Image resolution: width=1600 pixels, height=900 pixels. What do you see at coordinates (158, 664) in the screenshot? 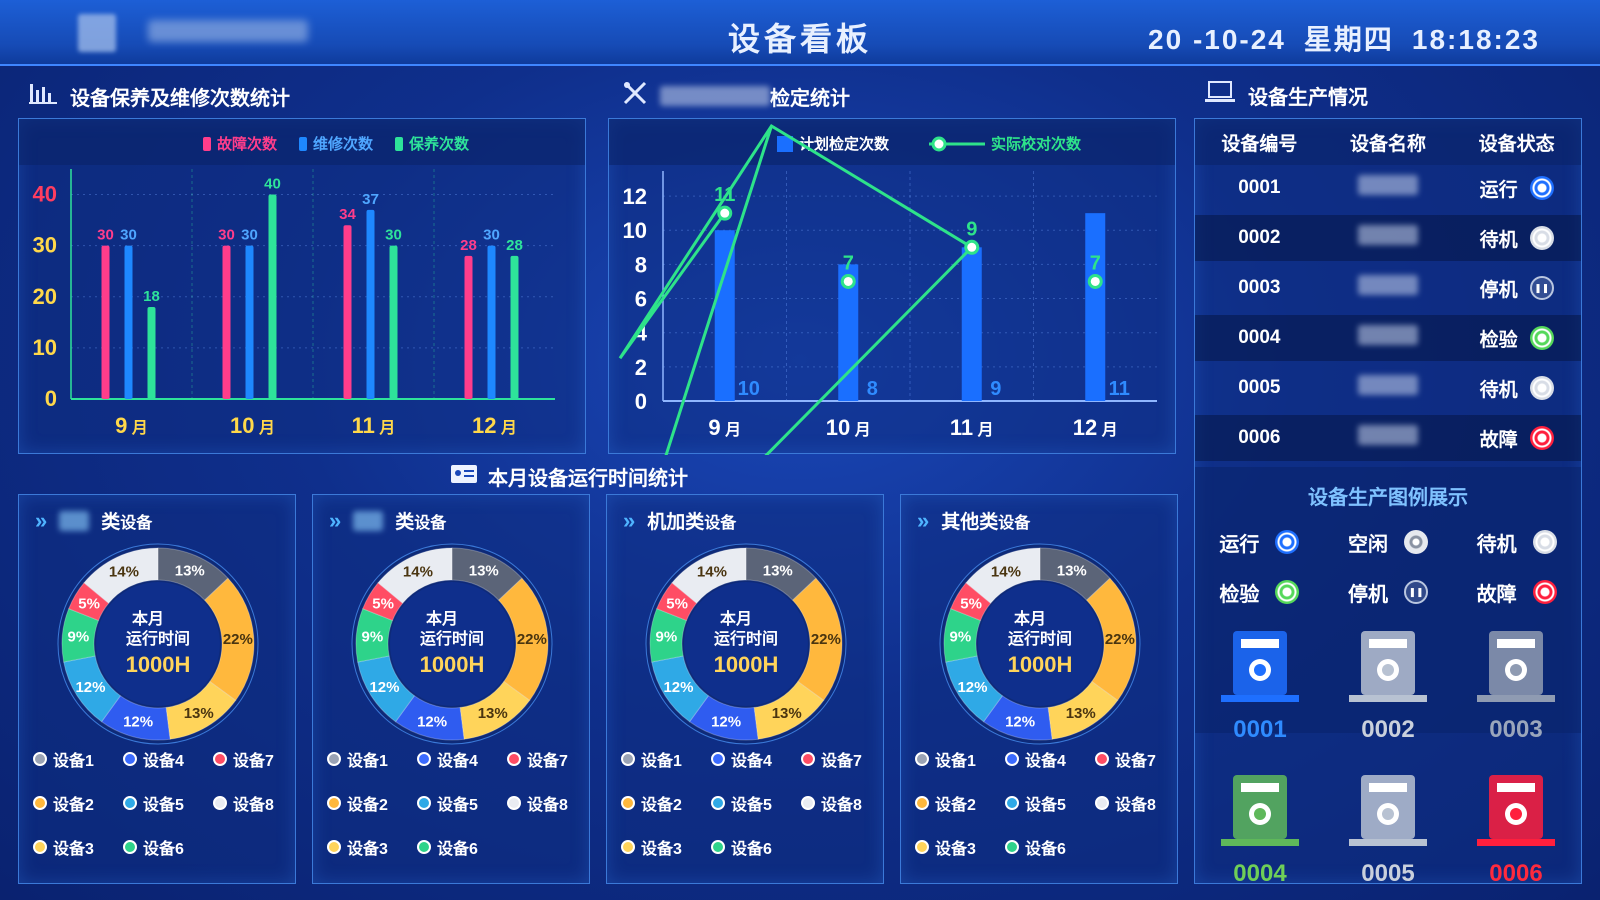
I see `center-value: 1000H` at bounding box center [158, 664].